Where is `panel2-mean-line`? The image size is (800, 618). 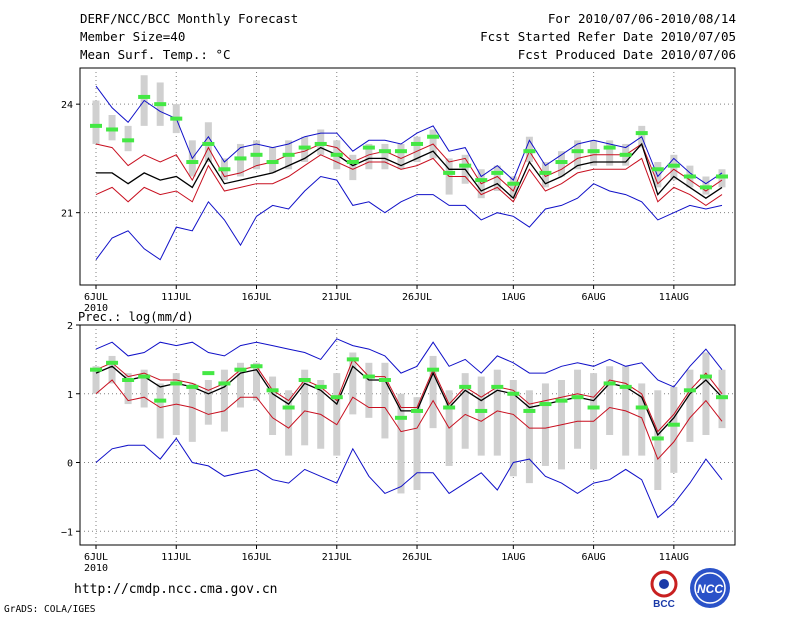 panel2-mean-line is located at coordinates (409, 401).